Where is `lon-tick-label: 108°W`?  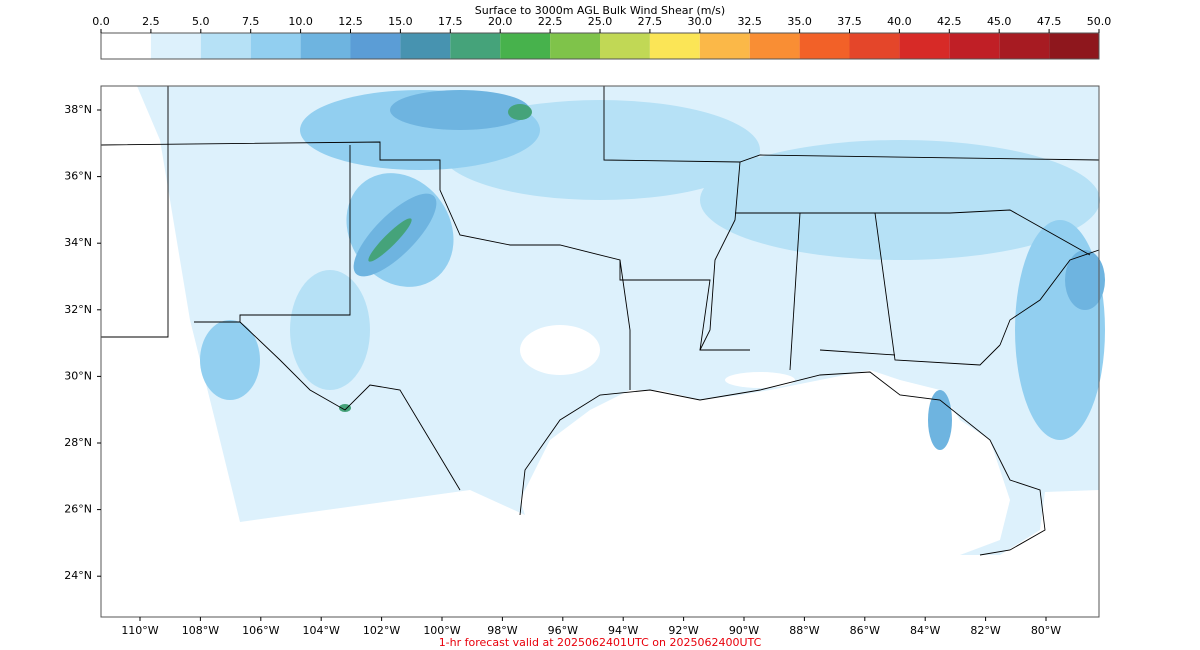 lon-tick-label: 108°W is located at coordinates (200, 630).